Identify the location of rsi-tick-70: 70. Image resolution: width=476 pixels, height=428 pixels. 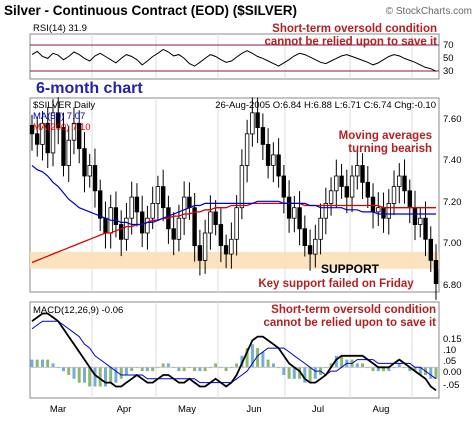
(448, 45).